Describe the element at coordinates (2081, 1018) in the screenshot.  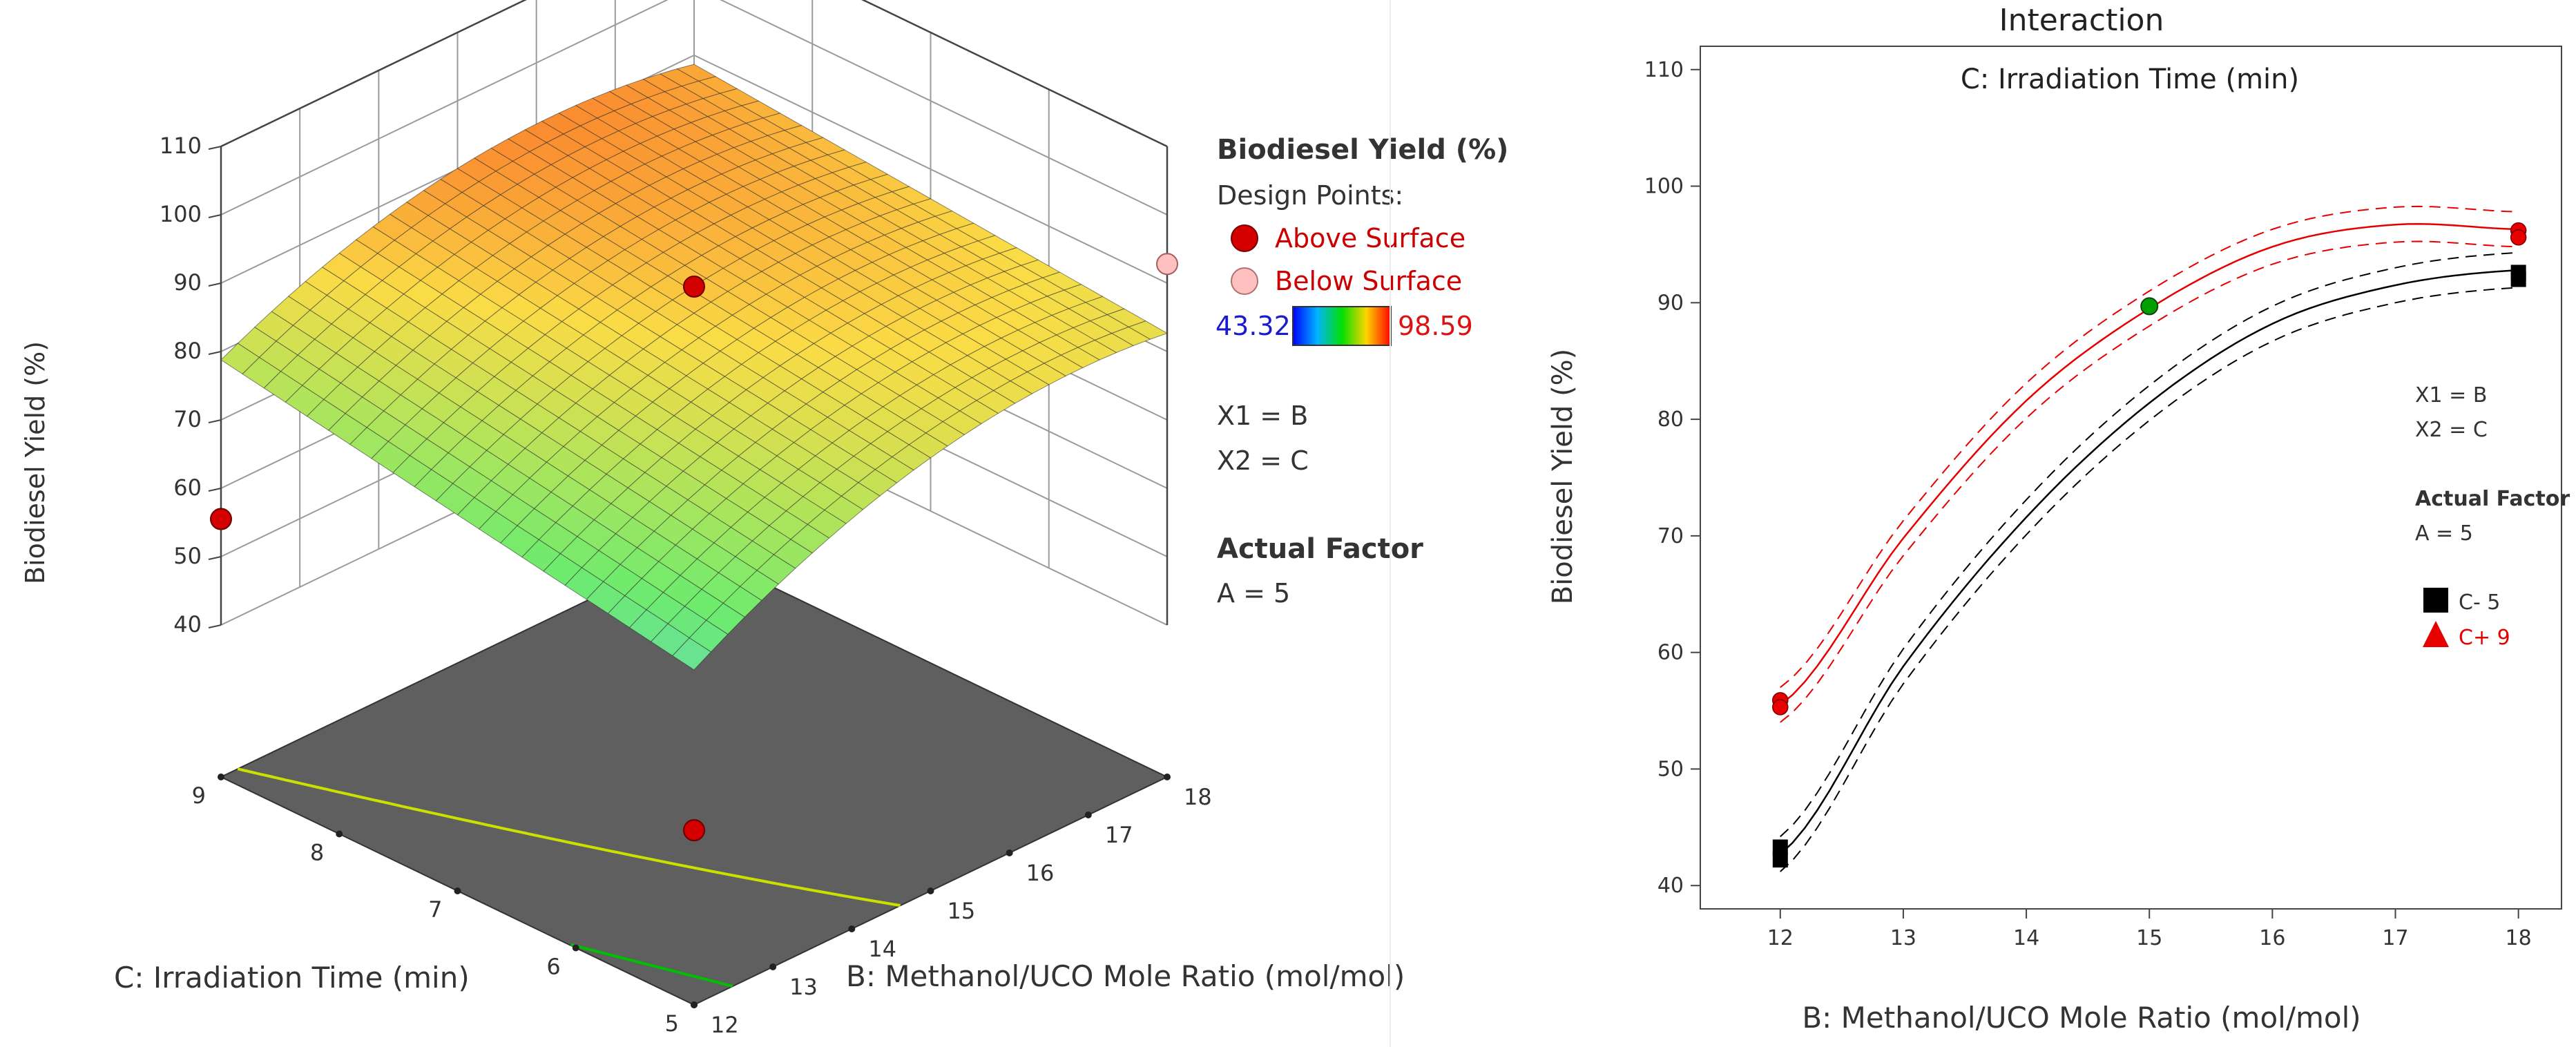
I see `interaction-x-axis-label: B: Methanol/UCO Mole Ratio (mol/mol)` at that location.